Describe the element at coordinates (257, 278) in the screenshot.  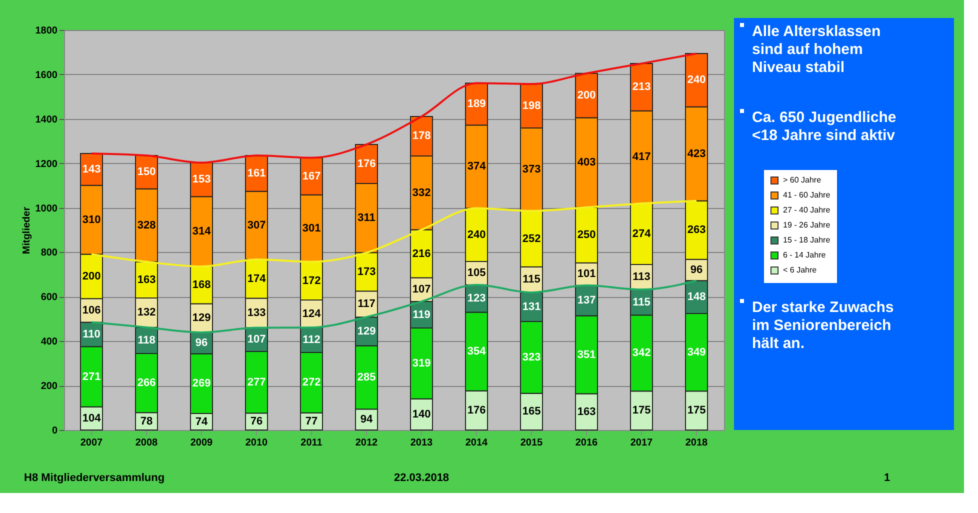
I see `data-label: 174` at that location.